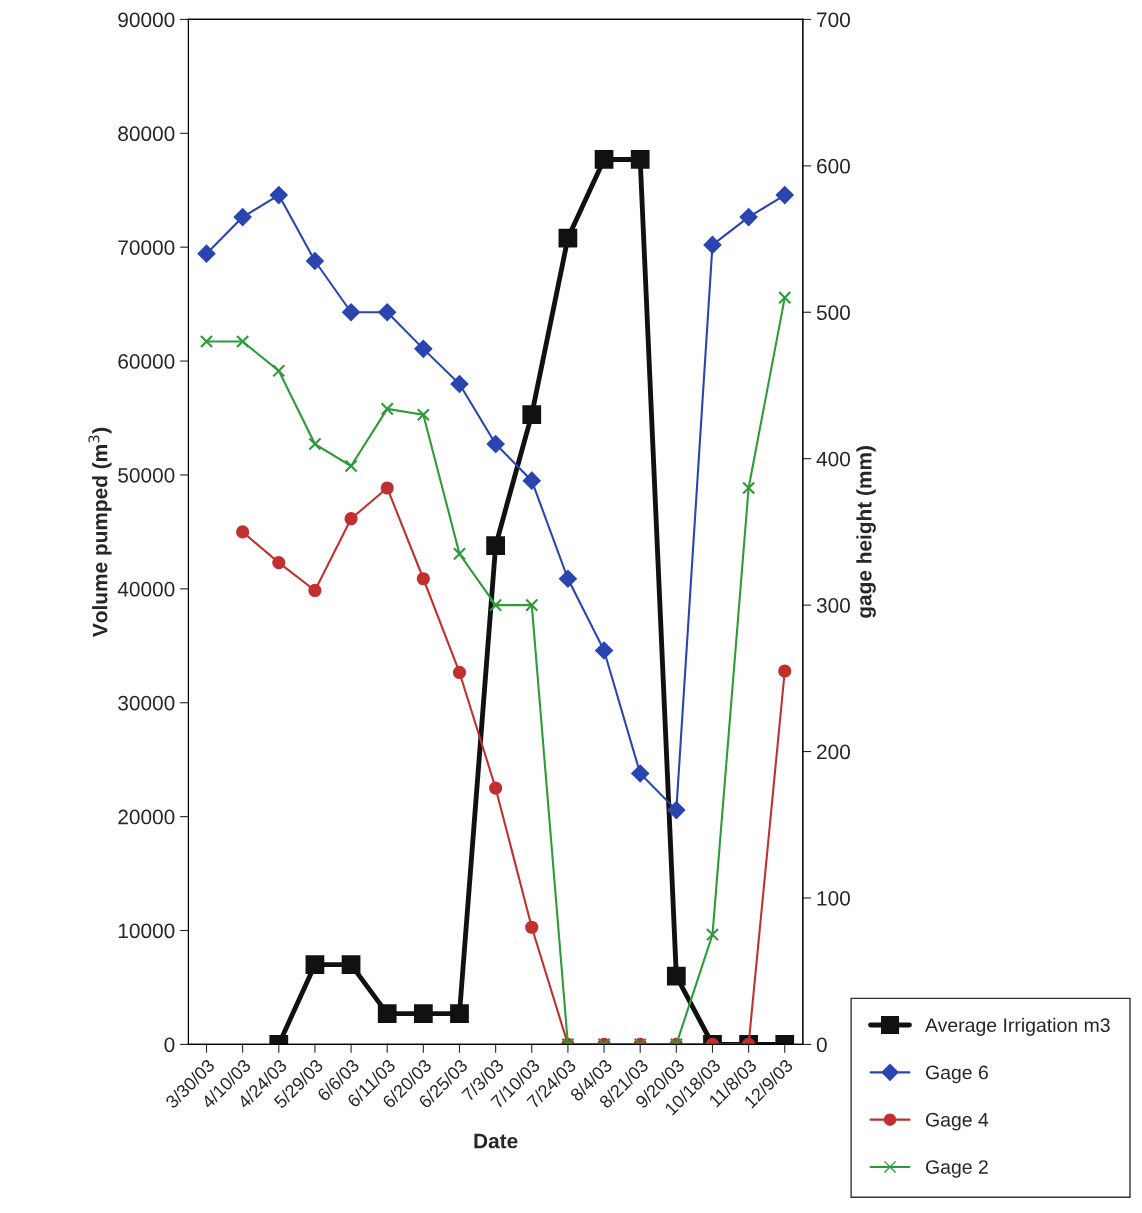 The height and width of the screenshot is (1213, 1142). Describe the element at coordinates (956, 1074) in the screenshot. I see `legend-label: Gage 6` at that location.